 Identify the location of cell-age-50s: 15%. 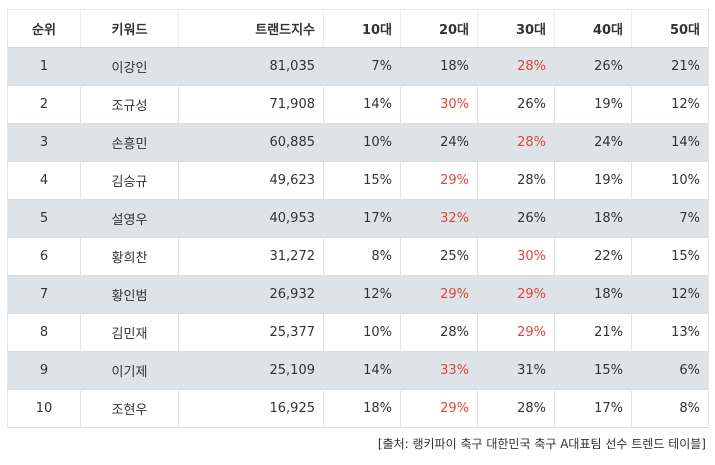
(670, 256).